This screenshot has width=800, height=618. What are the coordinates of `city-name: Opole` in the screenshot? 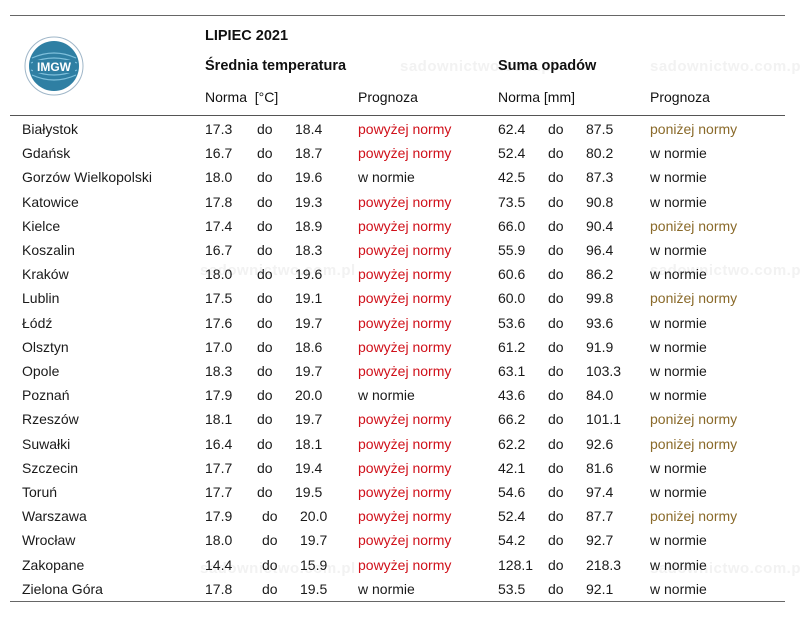 It's located at (41, 371).